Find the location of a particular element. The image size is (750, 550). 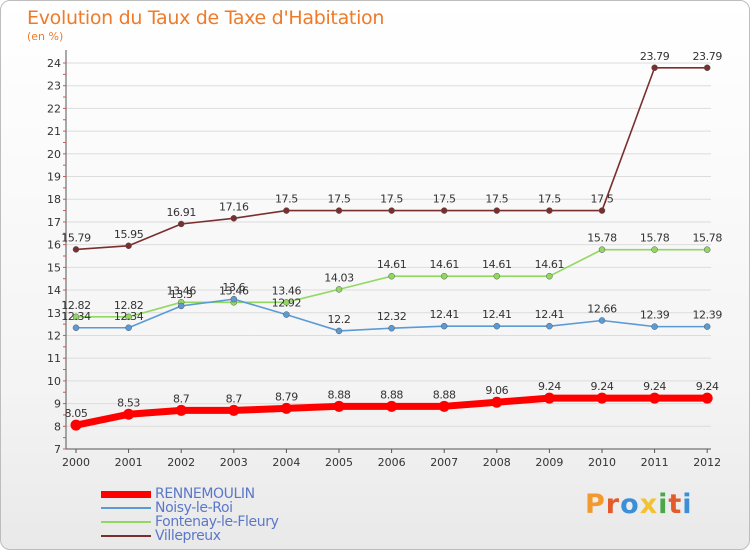

y-tick-label: 15 is located at coordinates (54, 267).